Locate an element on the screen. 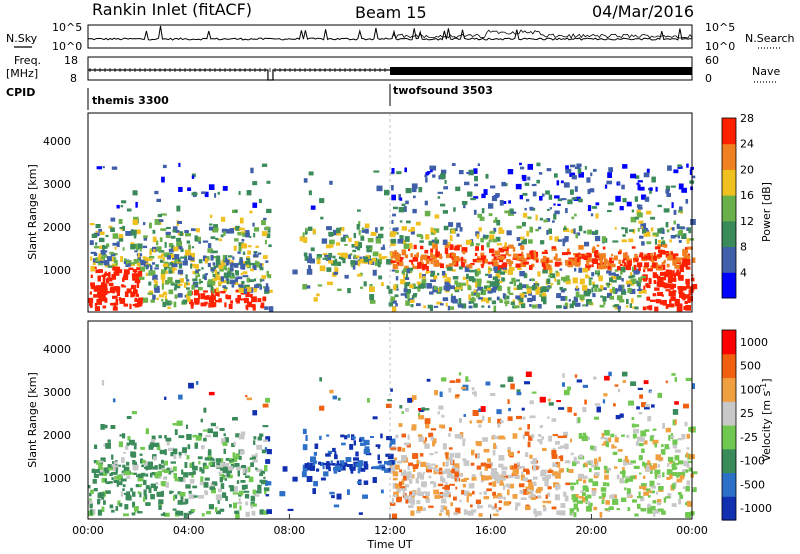  colorbar-tick-label: -100 is located at coordinates (752, 461).